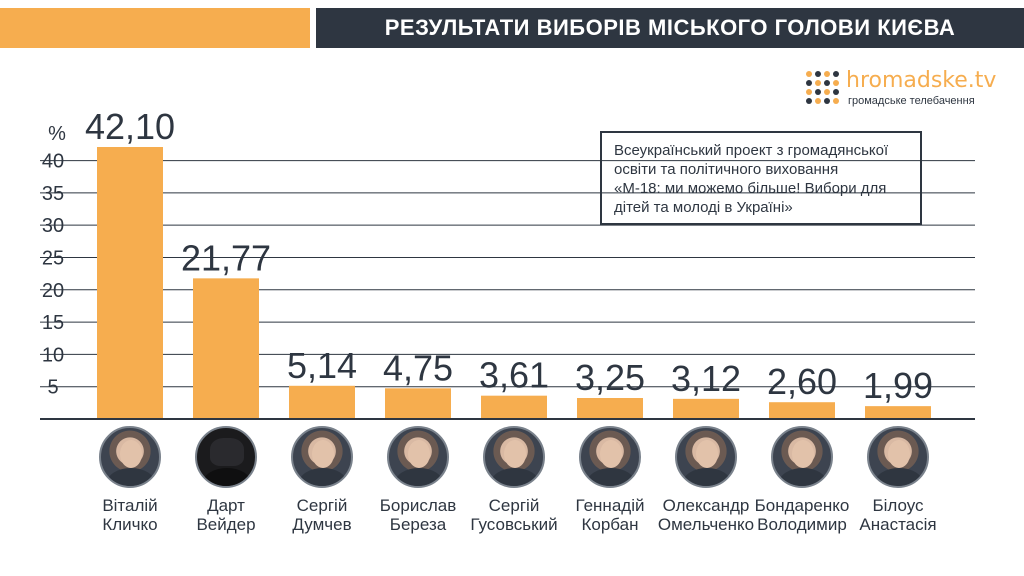 Image resolution: width=1024 pixels, height=576 pixels. What do you see at coordinates (53, 162) in the screenshot?
I see `y-tick-label: 40` at bounding box center [53, 162].